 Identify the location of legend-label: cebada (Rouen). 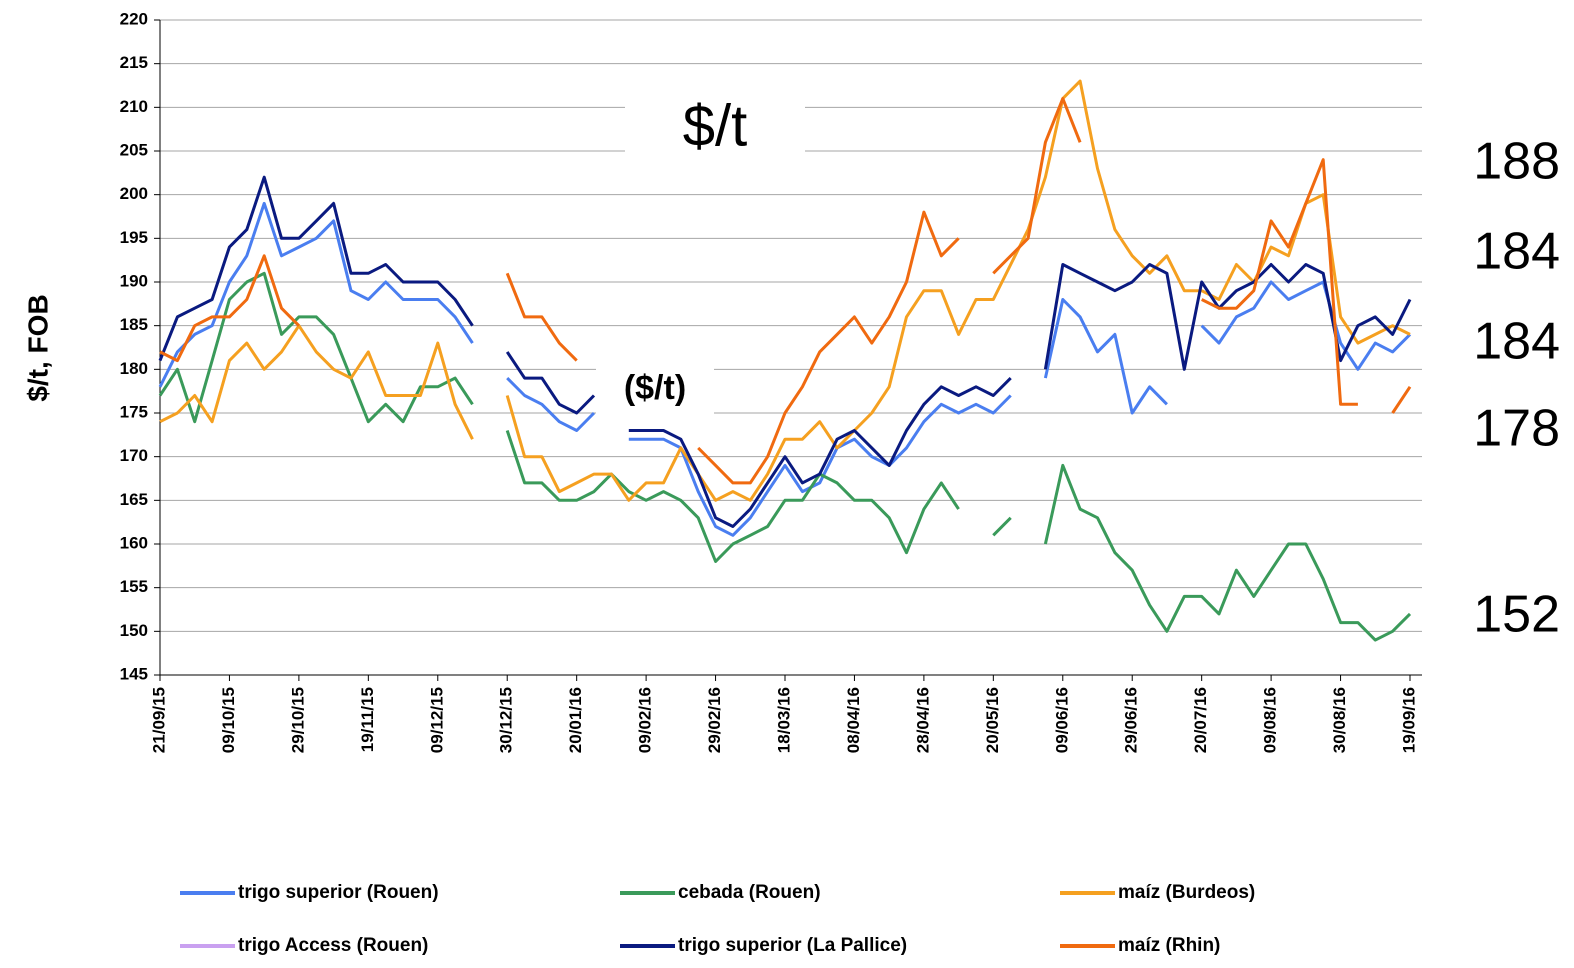
(749, 892).